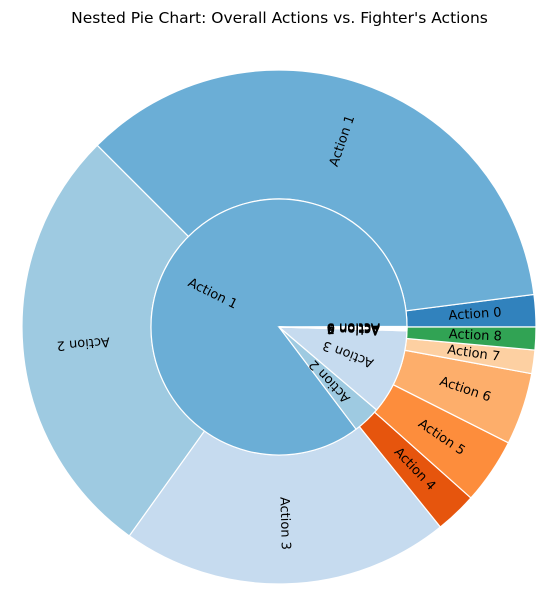 The height and width of the screenshot is (607, 559). What do you see at coordinates (473, 354) in the screenshot?
I see `outer-label-action-7: Action 7` at bounding box center [473, 354].